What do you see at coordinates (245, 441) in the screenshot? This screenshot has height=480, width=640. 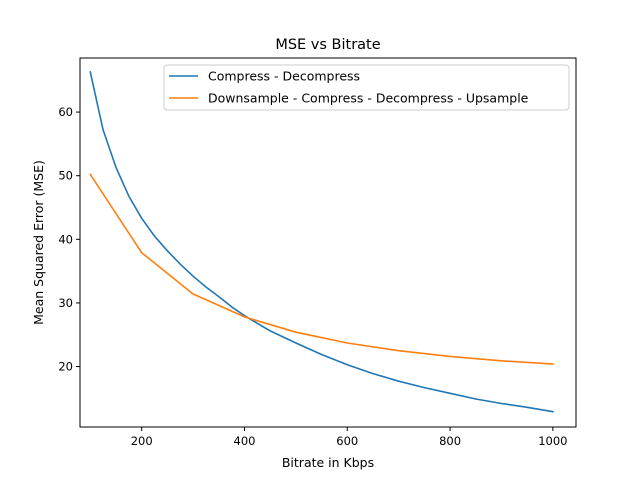 I see `x-tick-label: 400` at bounding box center [245, 441].